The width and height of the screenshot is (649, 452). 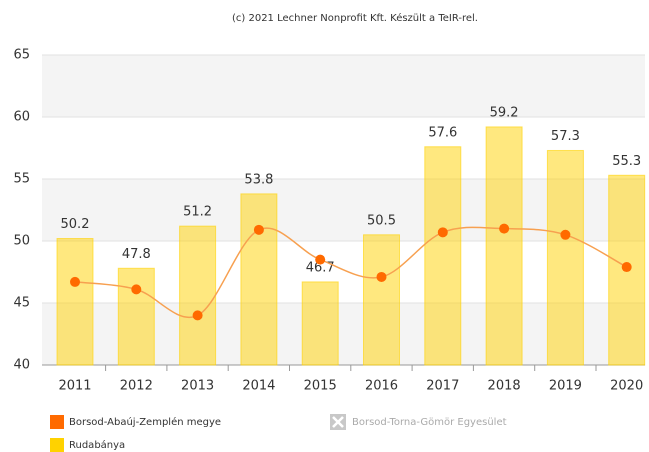 I want to click on legend-label: Rudabánya, so click(x=97, y=445).